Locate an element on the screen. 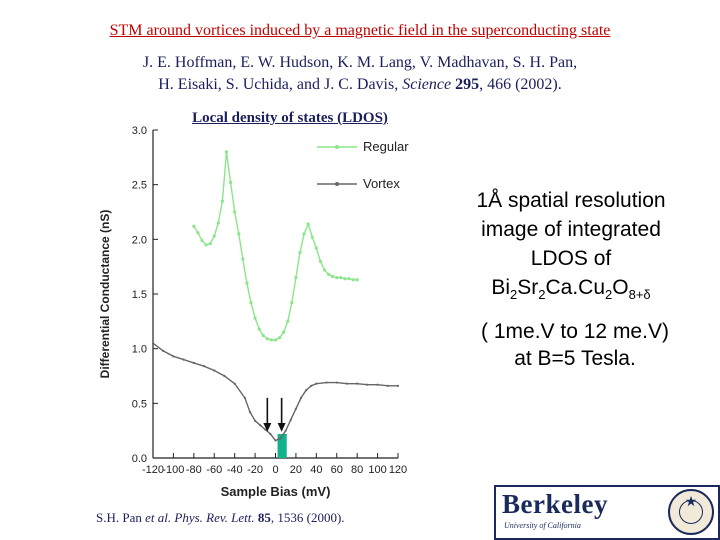  citation-journal: Phys. Rev. Lett. is located at coordinates (214, 517).